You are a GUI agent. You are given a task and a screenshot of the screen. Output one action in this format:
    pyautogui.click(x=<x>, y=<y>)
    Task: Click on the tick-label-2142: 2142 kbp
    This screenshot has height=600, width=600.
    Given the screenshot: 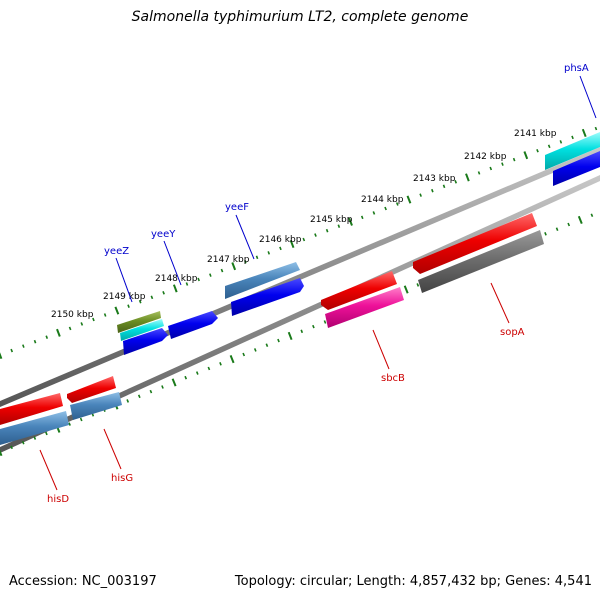 What is the action you would take?
    pyautogui.click(x=485, y=157)
    